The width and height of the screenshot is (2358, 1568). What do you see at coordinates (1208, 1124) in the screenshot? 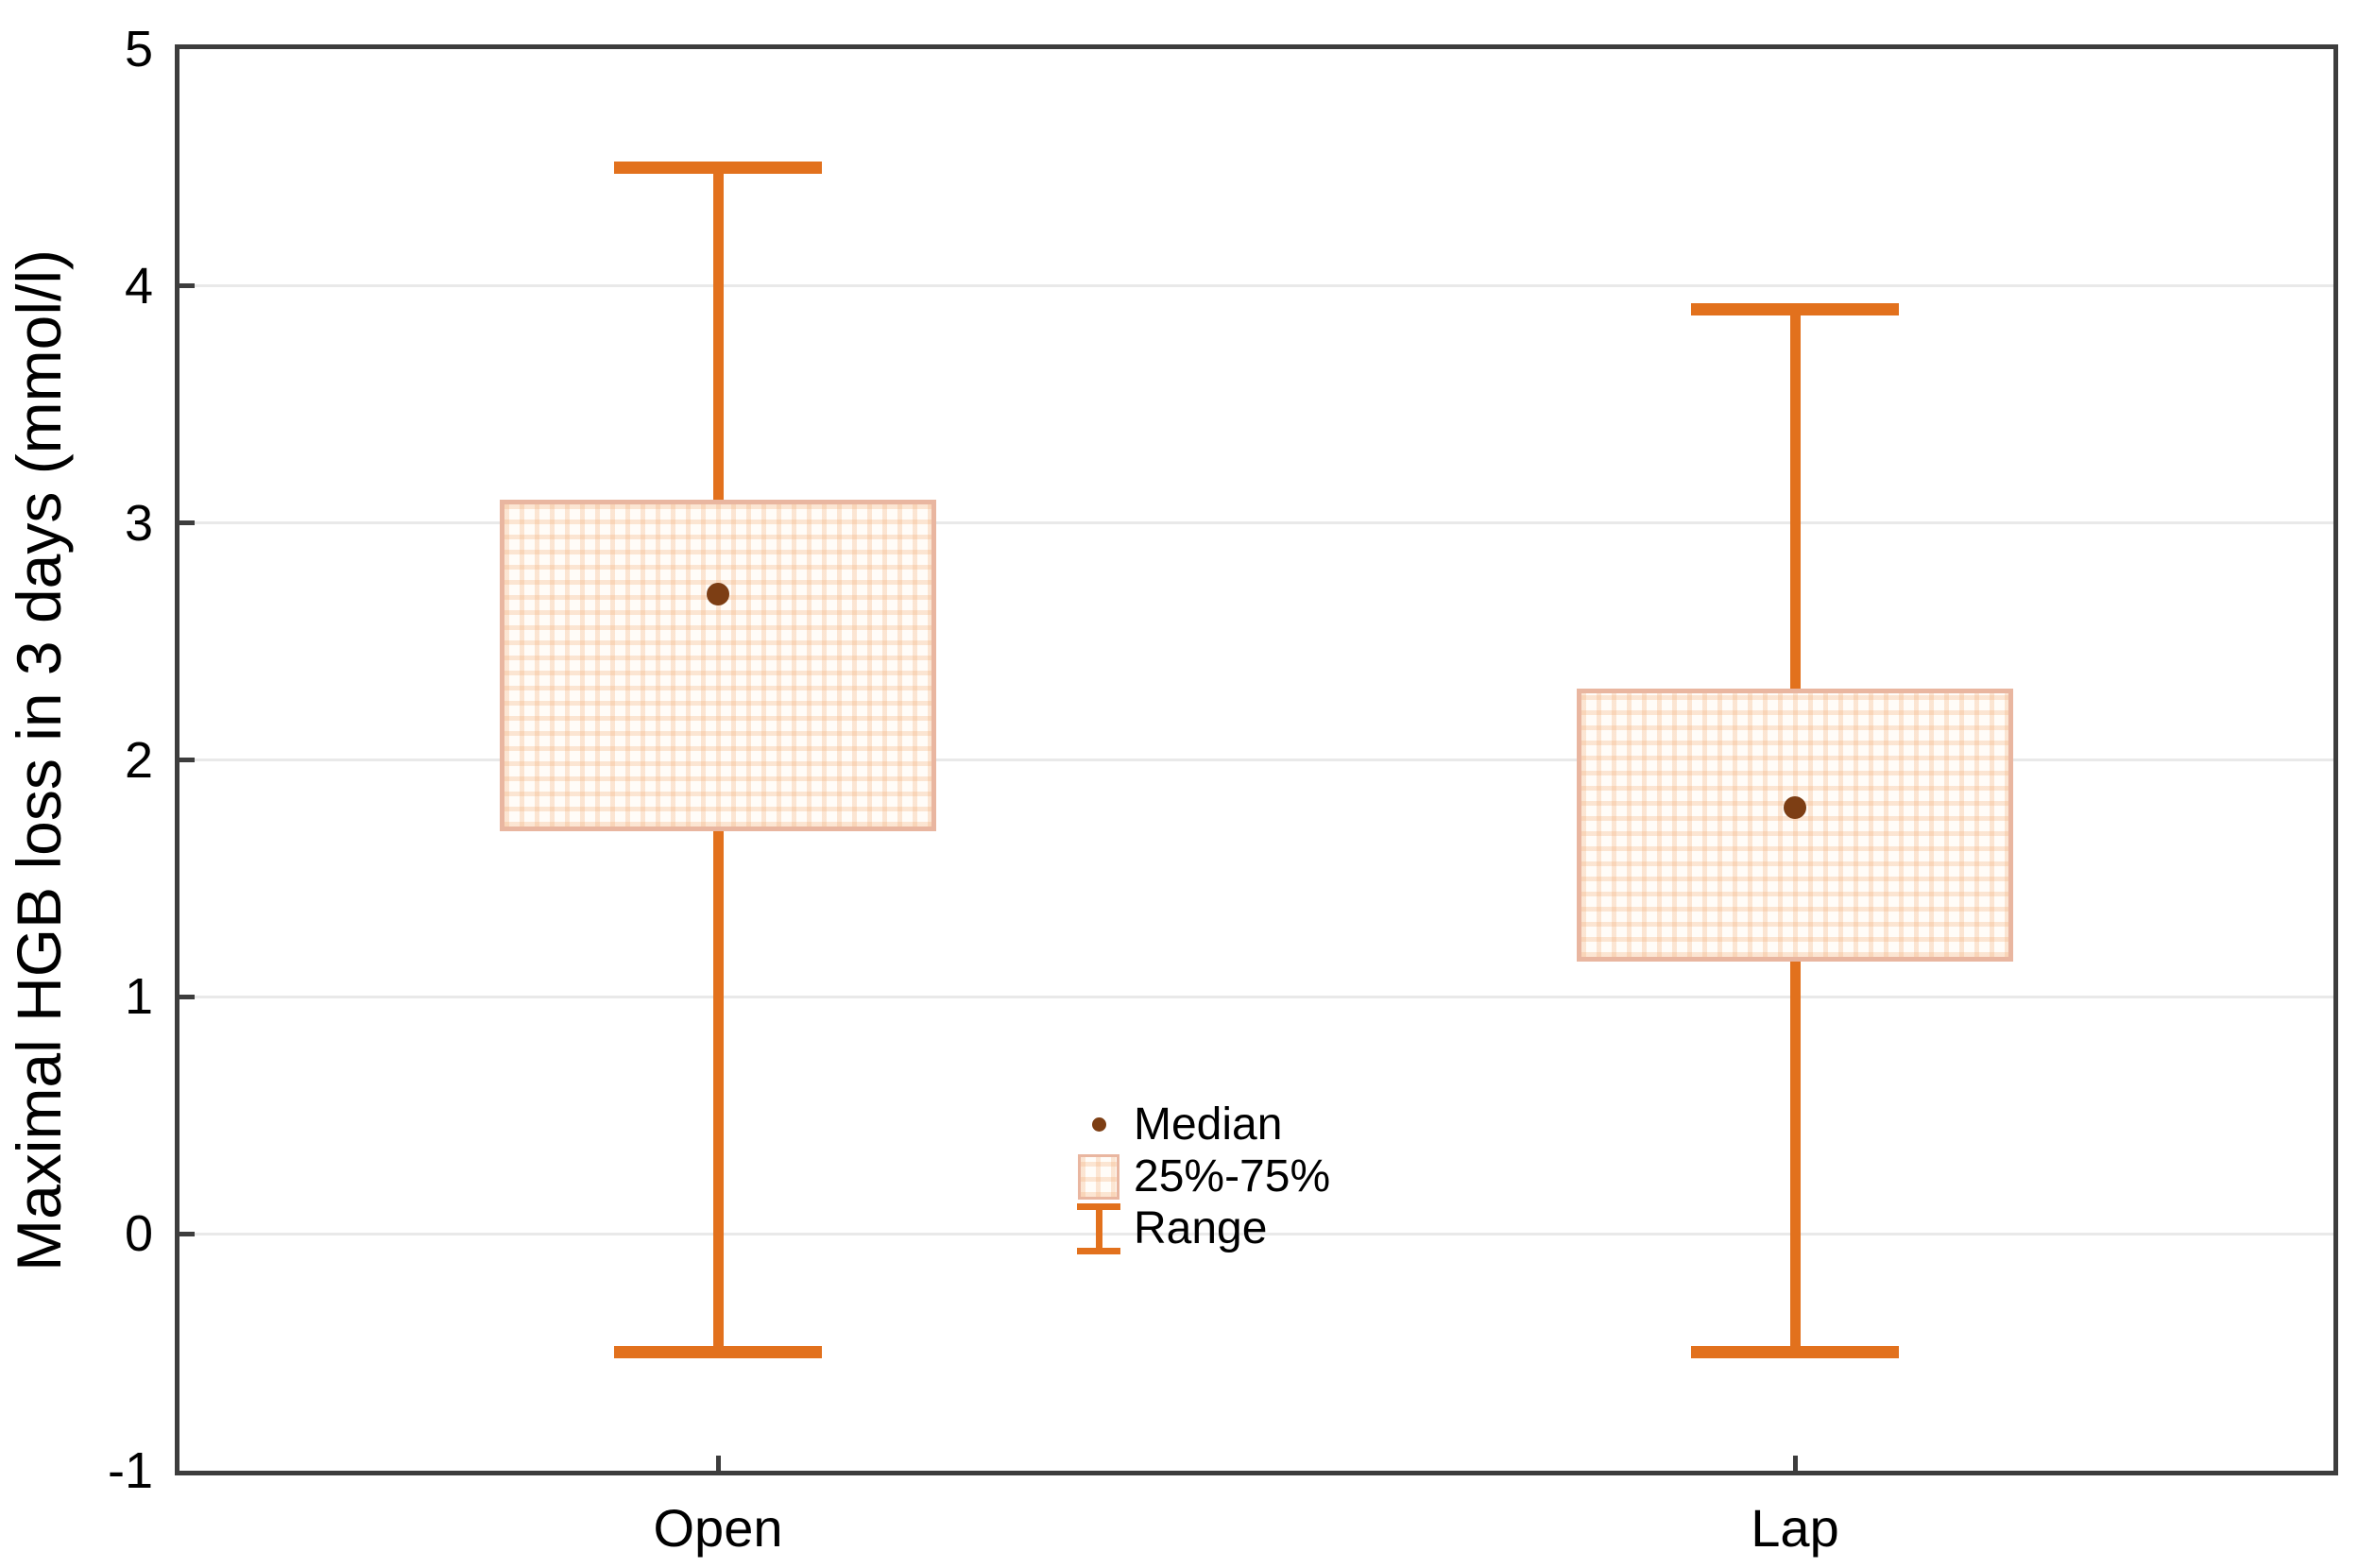
I see `legend-label-median: Median` at bounding box center [1208, 1124].